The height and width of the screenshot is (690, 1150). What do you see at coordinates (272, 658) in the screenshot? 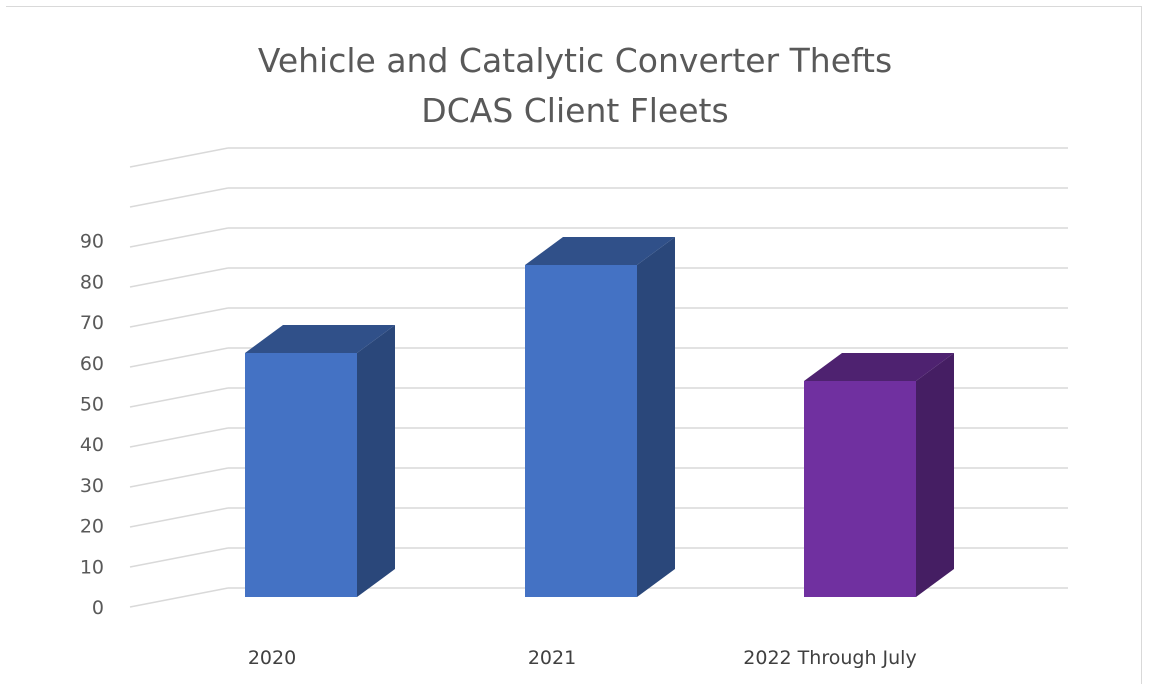
I see `x-category-label: 2020` at bounding box center [272, 658].